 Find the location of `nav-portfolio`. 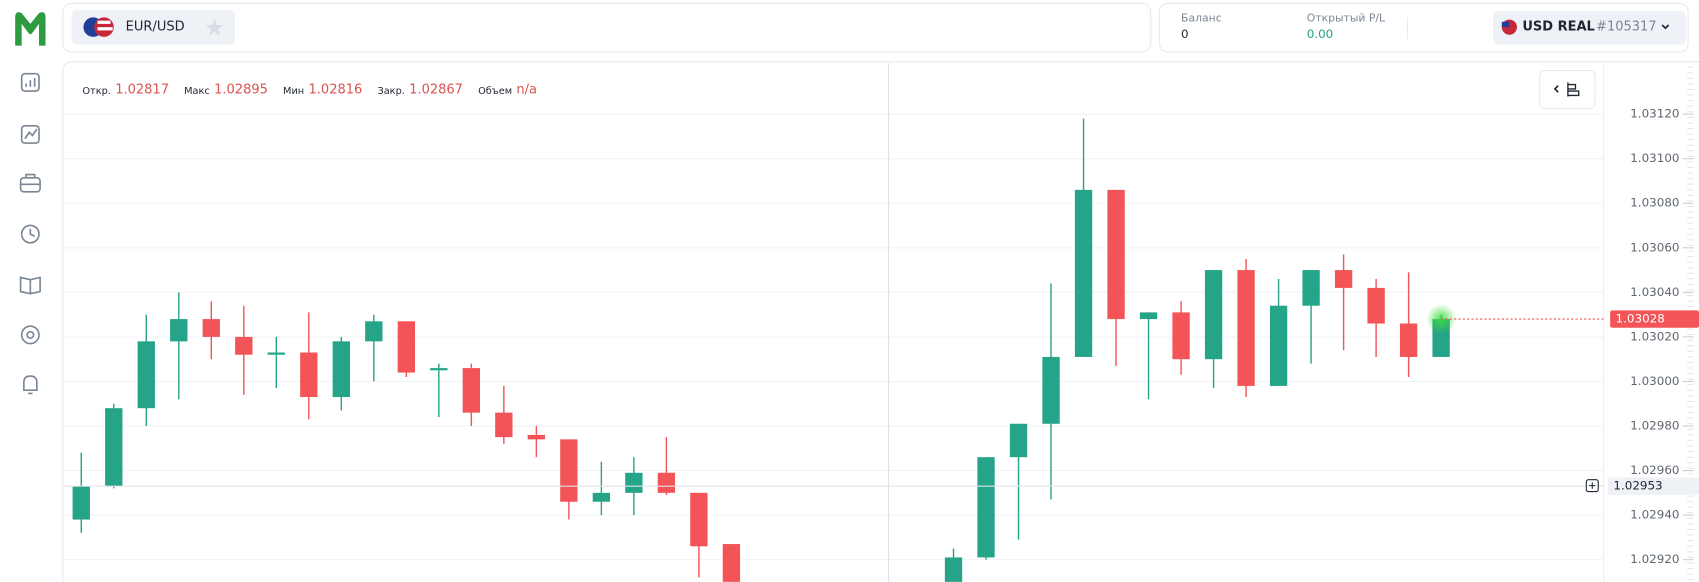

nav-portfolio is located at coordinates (30, 183).